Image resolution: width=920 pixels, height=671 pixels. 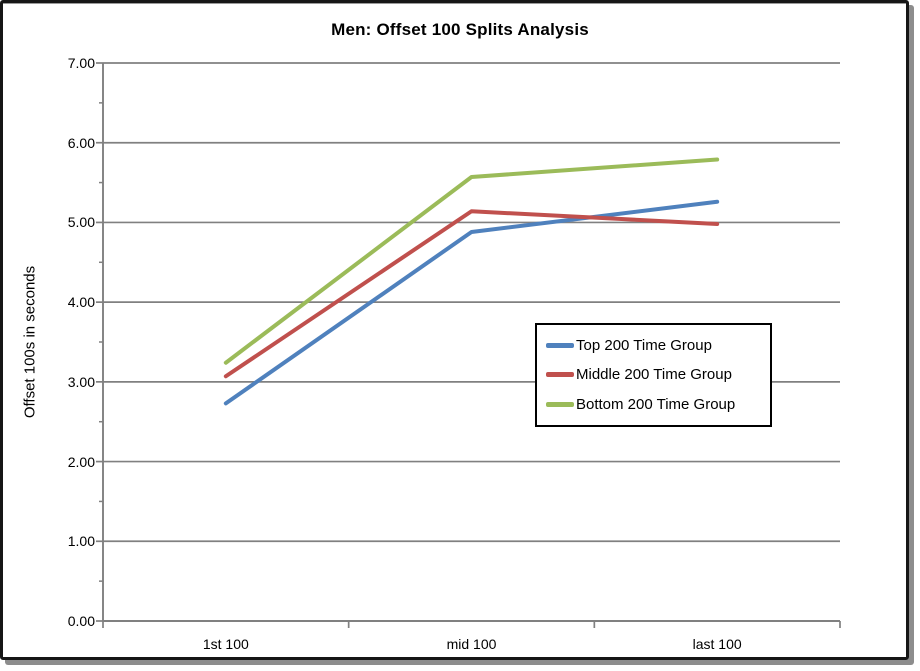 What do you see at coordinates (81, 381) in the screenshot?
I see `y-tick-label: 3.00` at bounding box center [81, 381].